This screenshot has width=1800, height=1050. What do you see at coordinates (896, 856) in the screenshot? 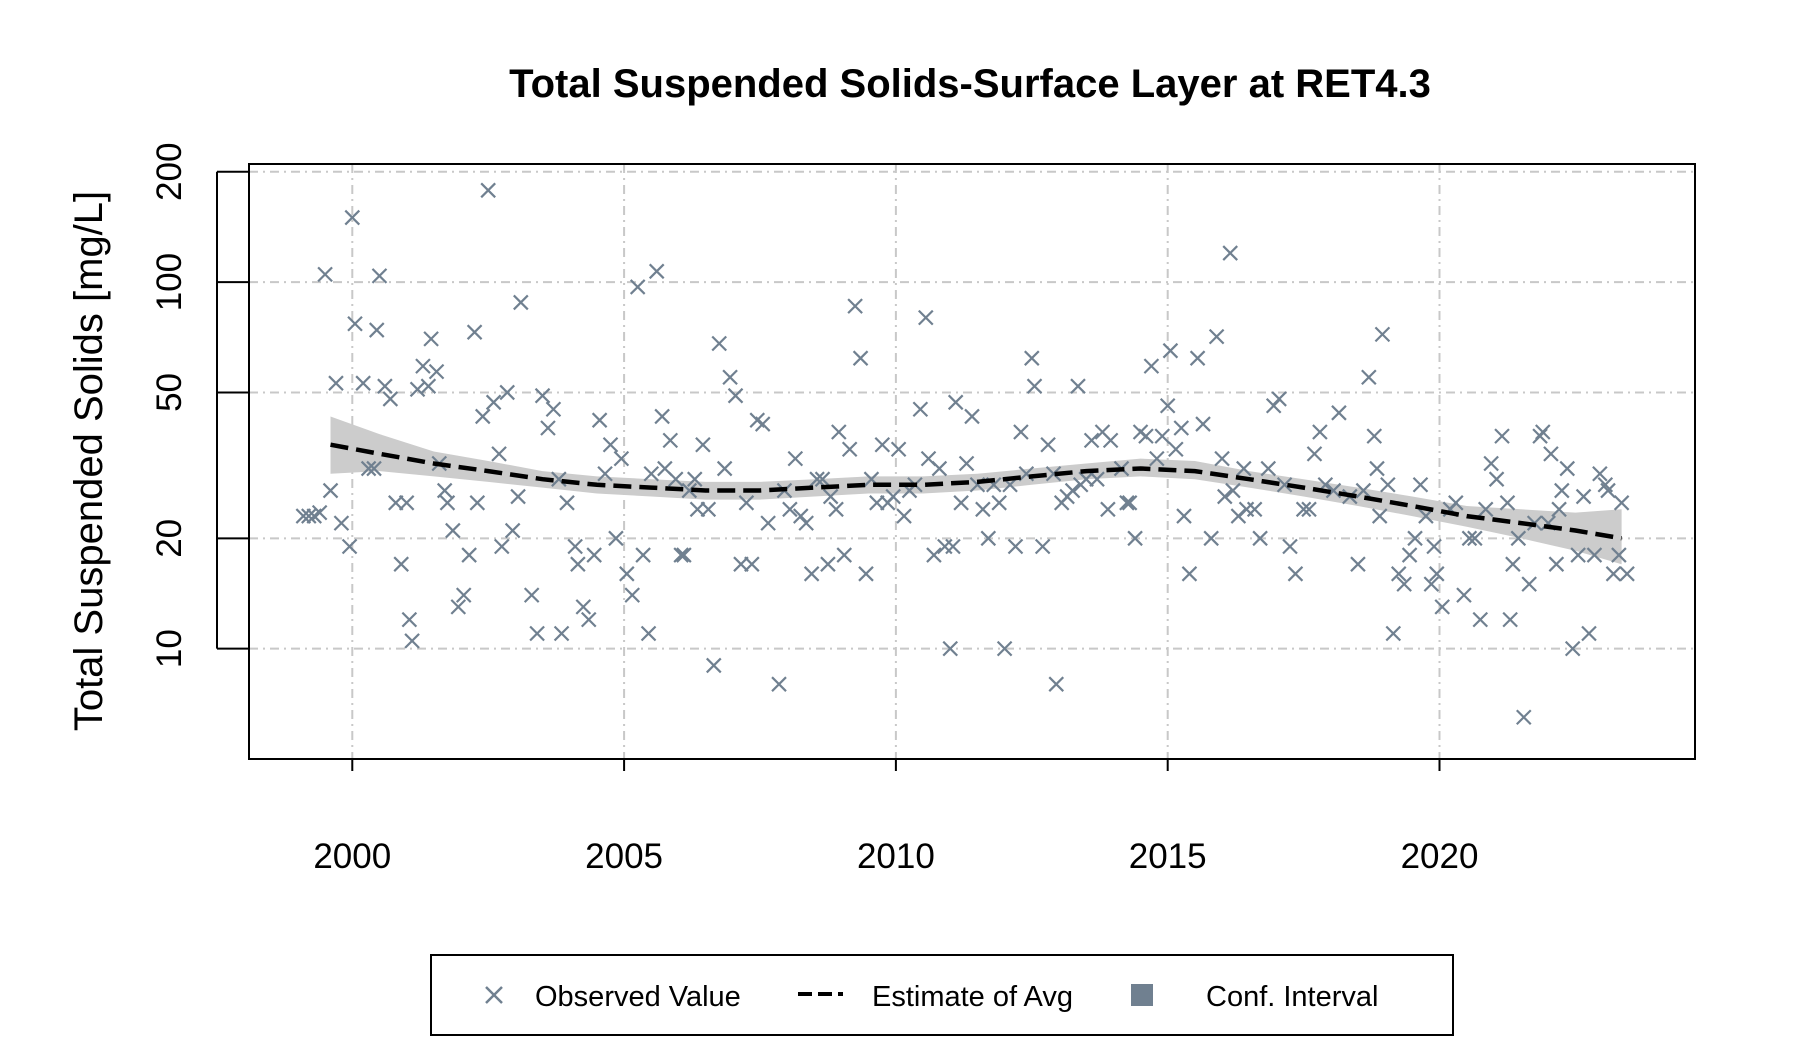
I see `x-tick-label: 2010` at bounding box center [896, 856].